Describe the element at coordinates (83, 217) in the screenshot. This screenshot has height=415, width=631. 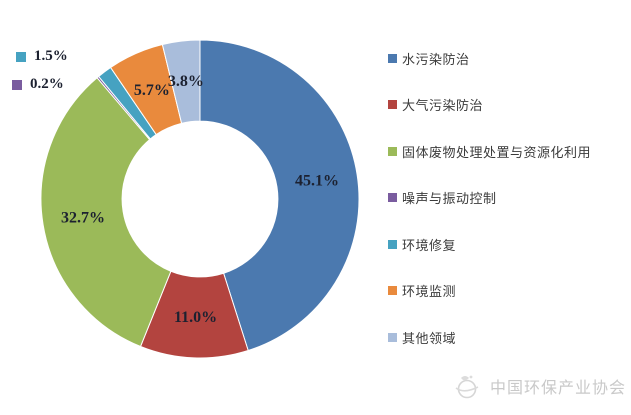
I see `slice-label-2: 32.7%` at that location.